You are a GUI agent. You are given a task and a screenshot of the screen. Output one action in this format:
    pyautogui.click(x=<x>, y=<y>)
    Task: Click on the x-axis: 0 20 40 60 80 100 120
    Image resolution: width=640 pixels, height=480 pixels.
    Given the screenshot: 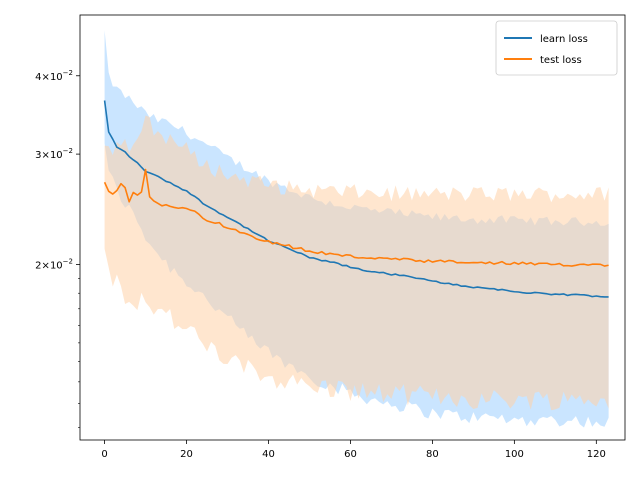 What is the action you would take?
    pyautogui.click(x=353, y=450)
    